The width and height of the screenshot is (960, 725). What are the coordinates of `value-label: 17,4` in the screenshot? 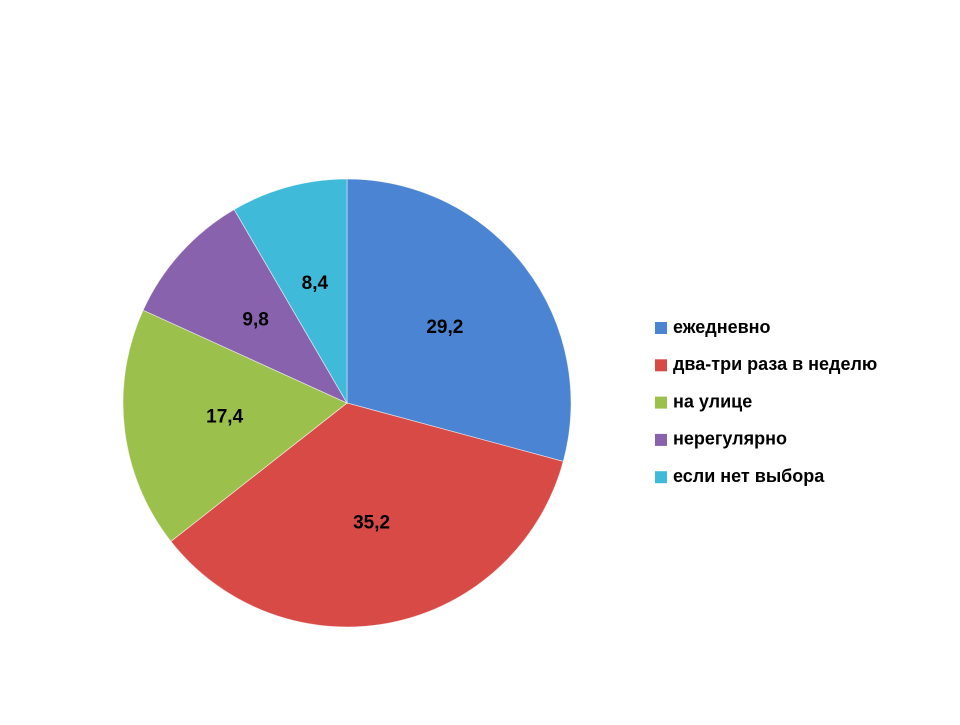 It's located at (224, 417).